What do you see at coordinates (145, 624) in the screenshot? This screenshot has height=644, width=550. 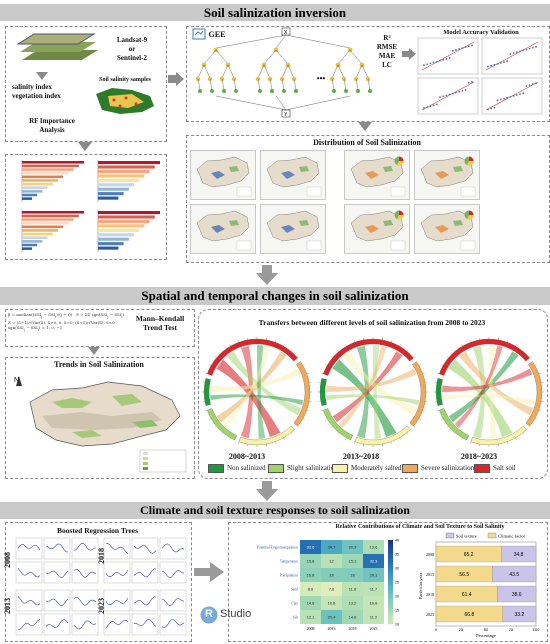 I see `brt-subplot` at bounding box center [145, 624].